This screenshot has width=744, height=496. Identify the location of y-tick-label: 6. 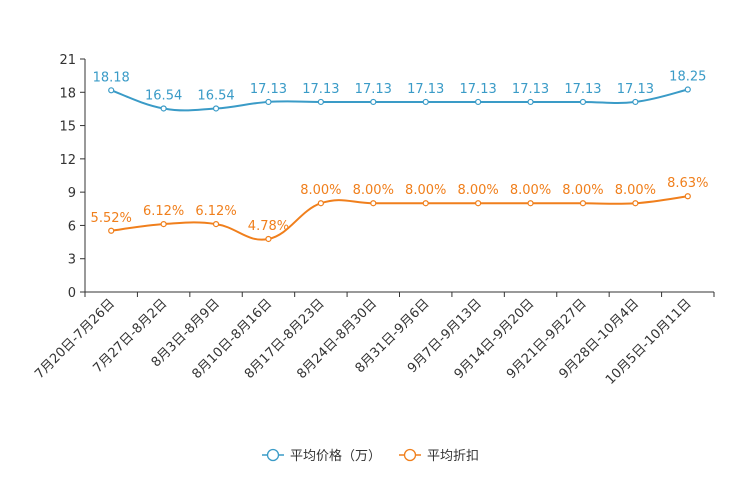
(72, 226).